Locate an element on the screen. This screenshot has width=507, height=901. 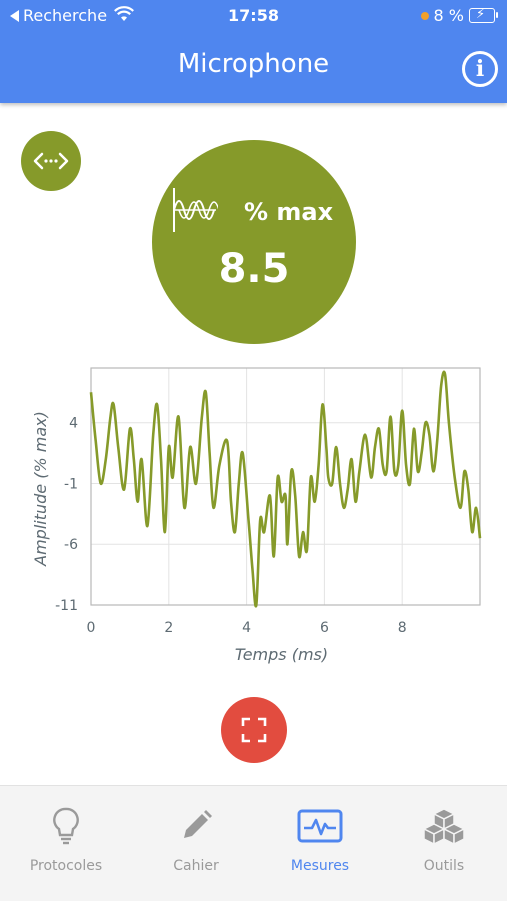
status-right: 8 % ⚡ is located at coordinates (459, 15).